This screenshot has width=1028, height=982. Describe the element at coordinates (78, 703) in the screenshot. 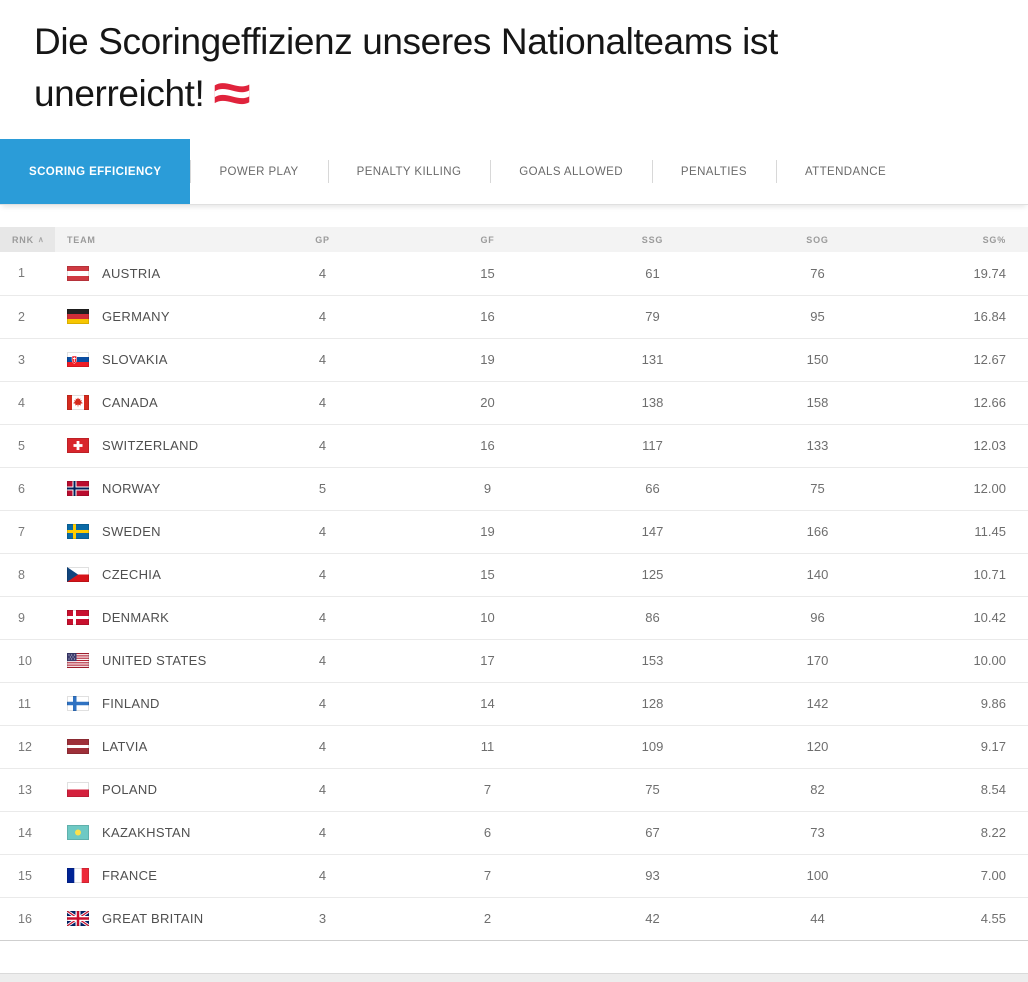

I see `flag-finland-icon` at that location.